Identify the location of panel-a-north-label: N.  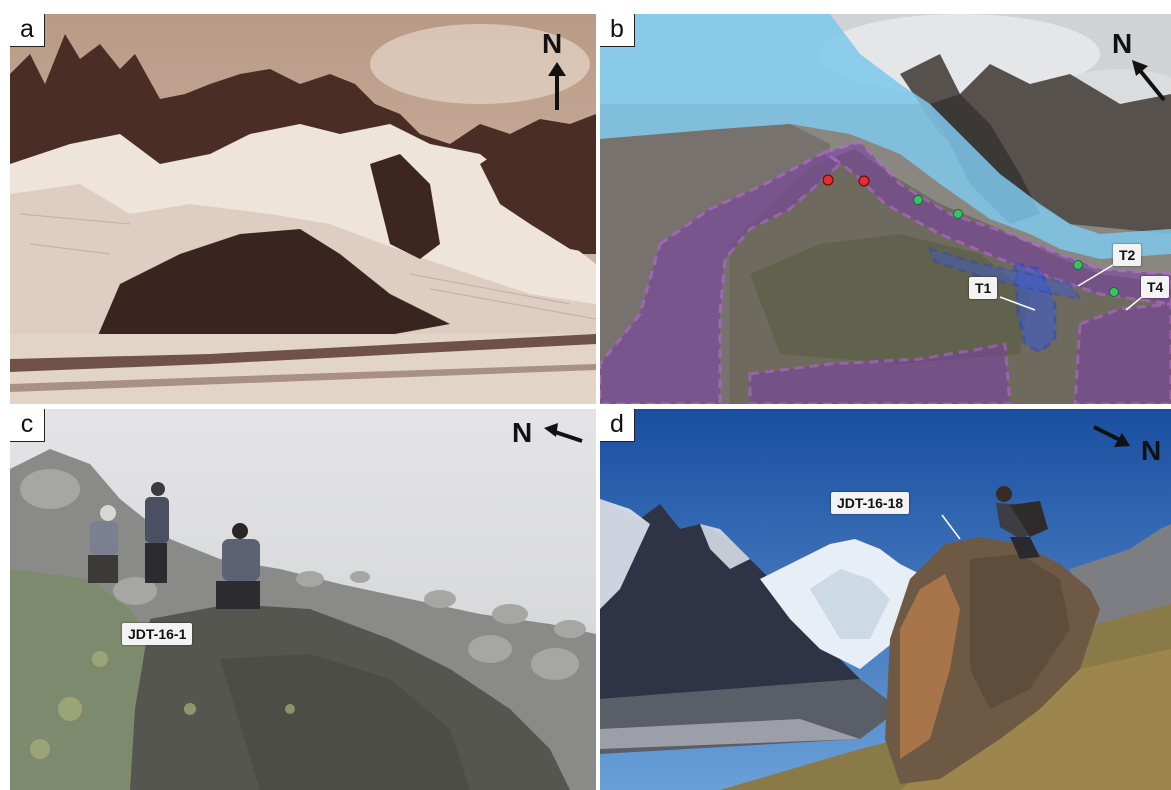
(552, 43).